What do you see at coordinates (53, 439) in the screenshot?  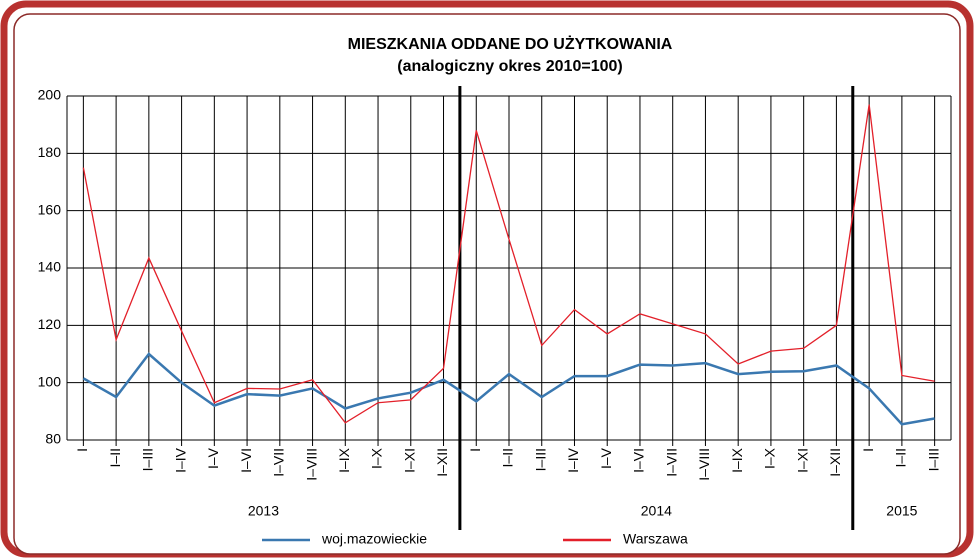 I see `y-tick-label: 80` at bounding box center [53, 439].